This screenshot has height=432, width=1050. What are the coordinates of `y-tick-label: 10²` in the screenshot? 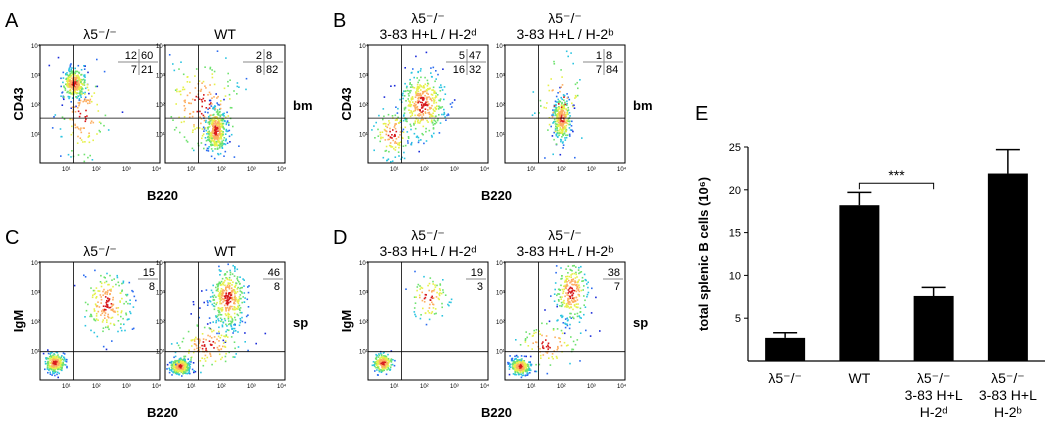 It's located at (35, 106).